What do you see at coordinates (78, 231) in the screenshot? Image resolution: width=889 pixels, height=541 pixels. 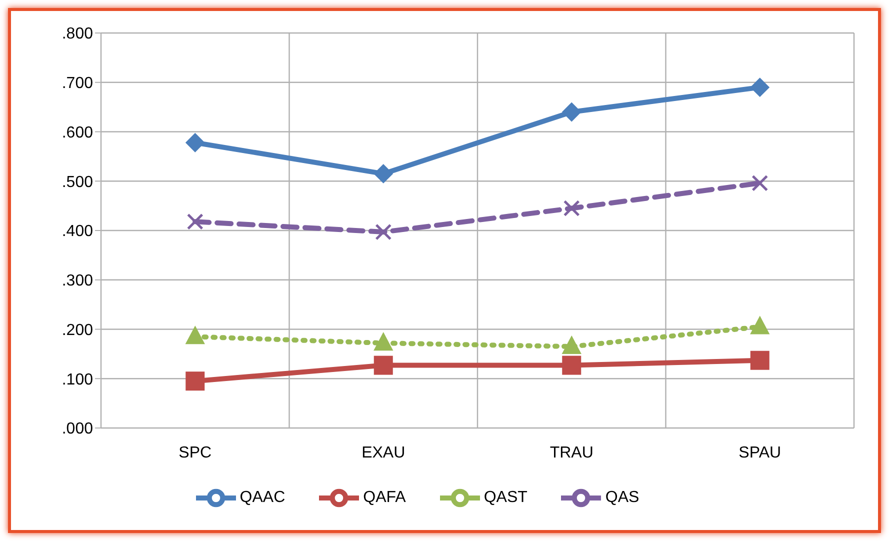 I see `y-tick-label: .400` at bounding box center [78, 231].